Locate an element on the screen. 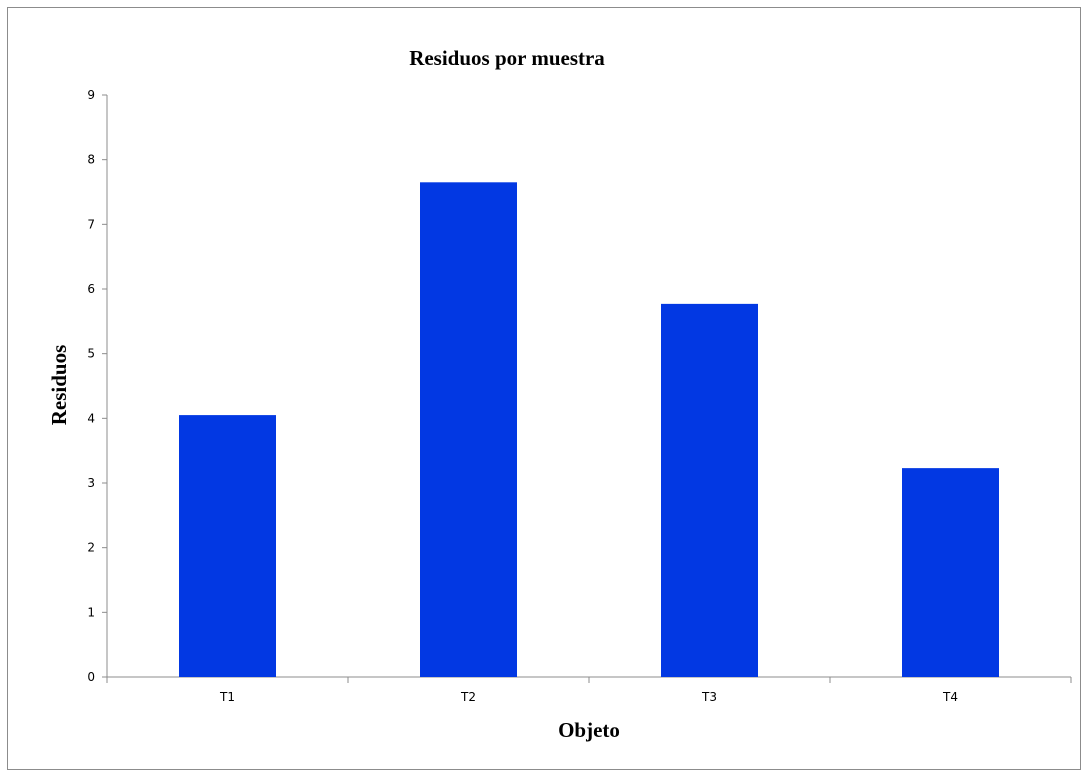 This screenshot has width=1090, height=776. y-tick-label: 9 is located at coordinates (91, 95).